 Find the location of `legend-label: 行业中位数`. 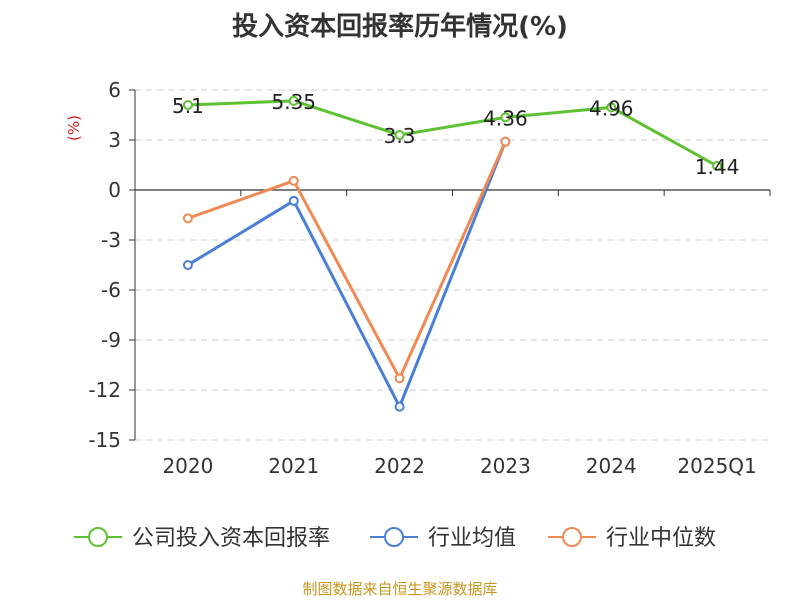

legend-label: 行业中位数 is located at coordinates (661, 538).